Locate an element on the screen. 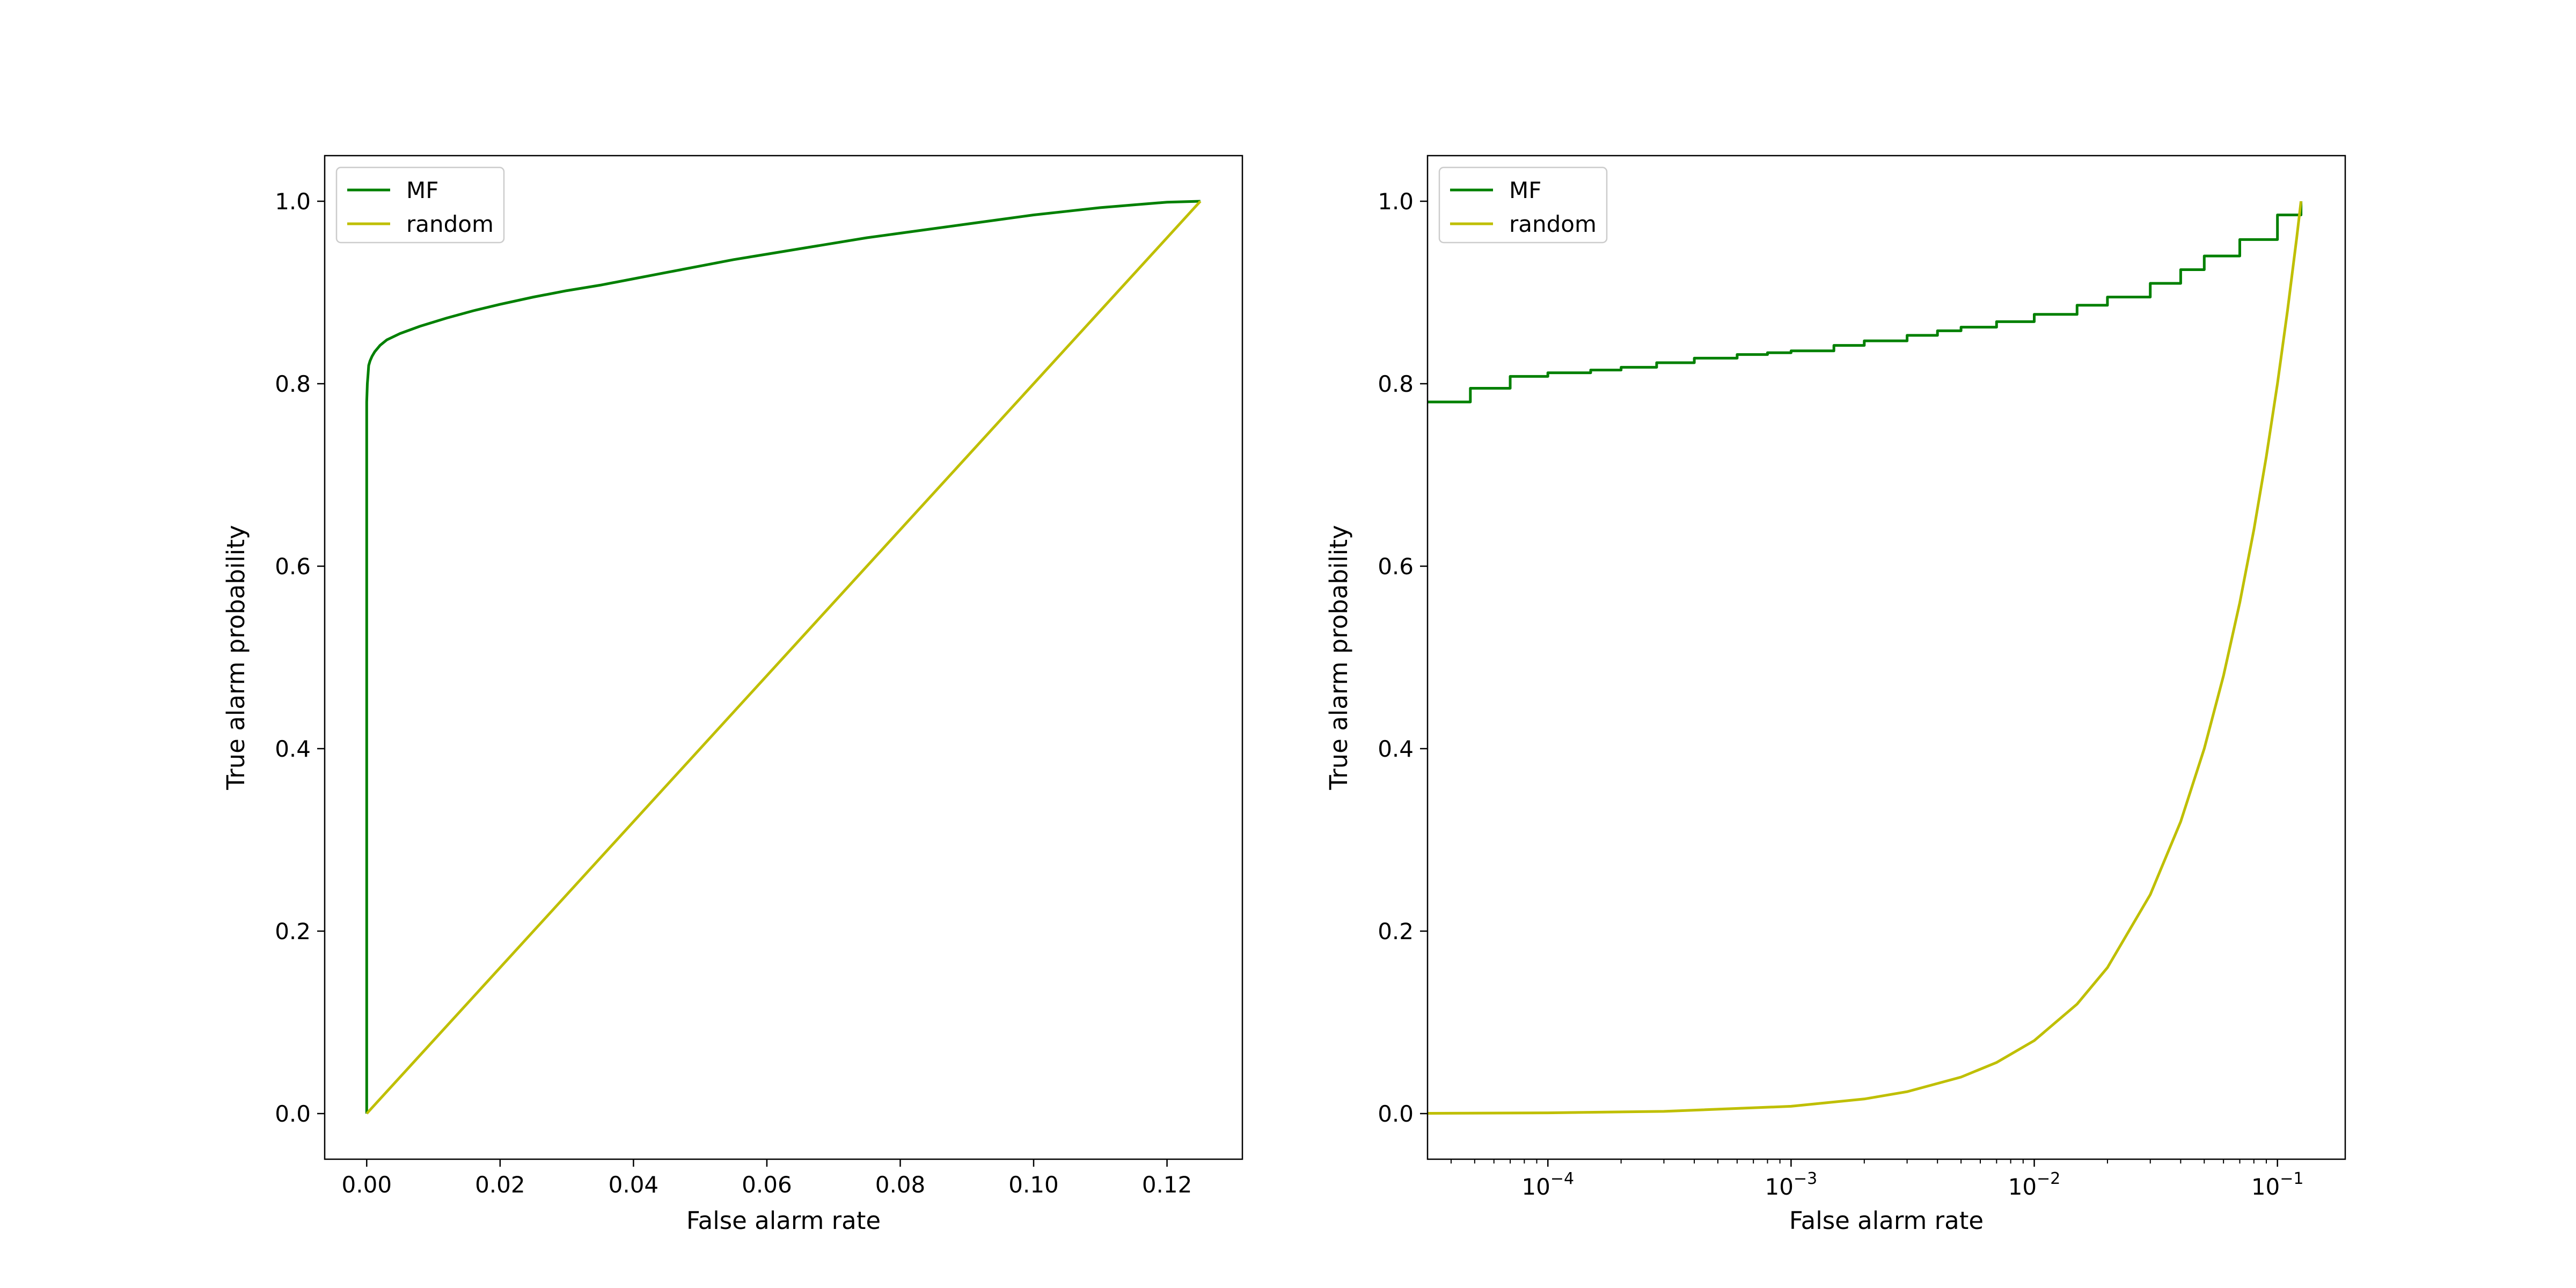 This screenshot has height=1288, width=2576. x-tick-label: 0.08 is located at coordinates (900, 1185).